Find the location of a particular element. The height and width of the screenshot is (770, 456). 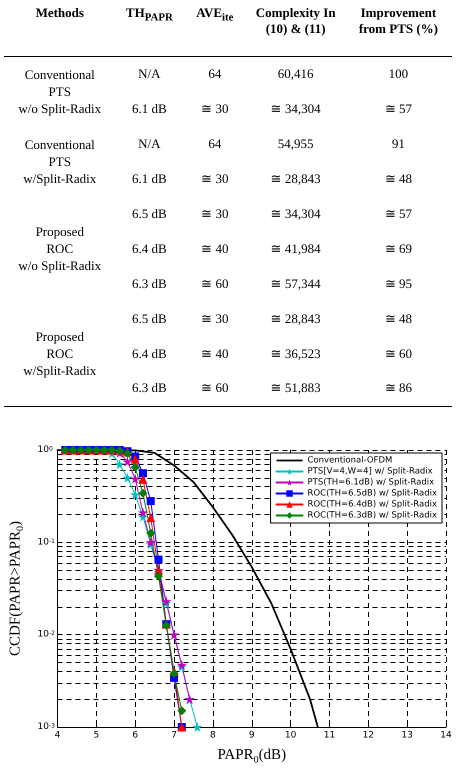

text: ≅ 95 is located at coordinates (398, 283).